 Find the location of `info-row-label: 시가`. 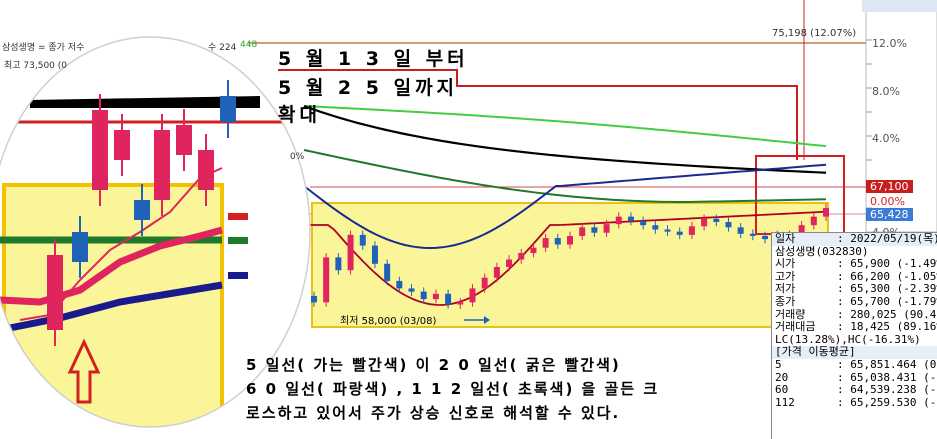

info-row-label: 시가 is located at coordinates (785, 264).